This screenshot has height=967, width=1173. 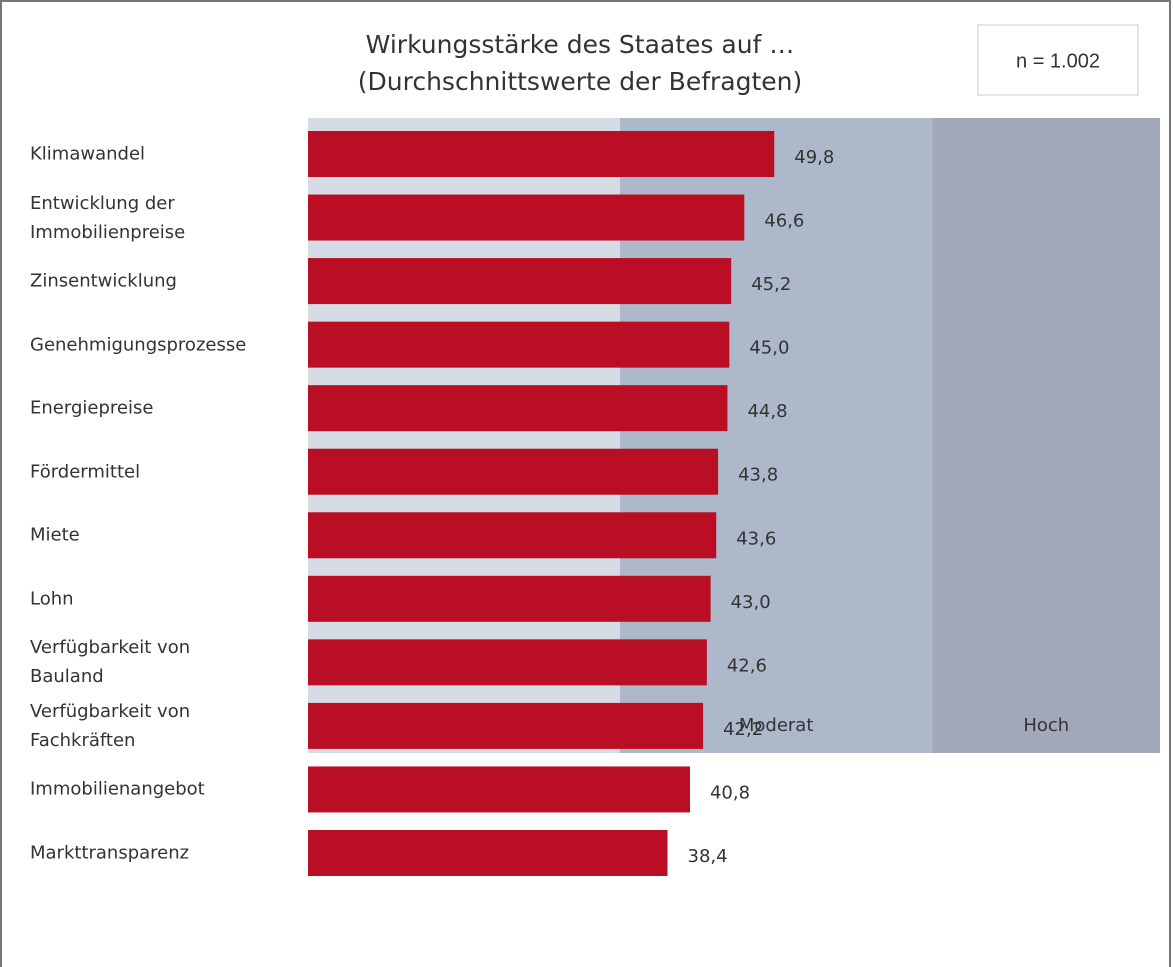 I want to click on annotation: n = 1.002, so click(x=1058, y=61).